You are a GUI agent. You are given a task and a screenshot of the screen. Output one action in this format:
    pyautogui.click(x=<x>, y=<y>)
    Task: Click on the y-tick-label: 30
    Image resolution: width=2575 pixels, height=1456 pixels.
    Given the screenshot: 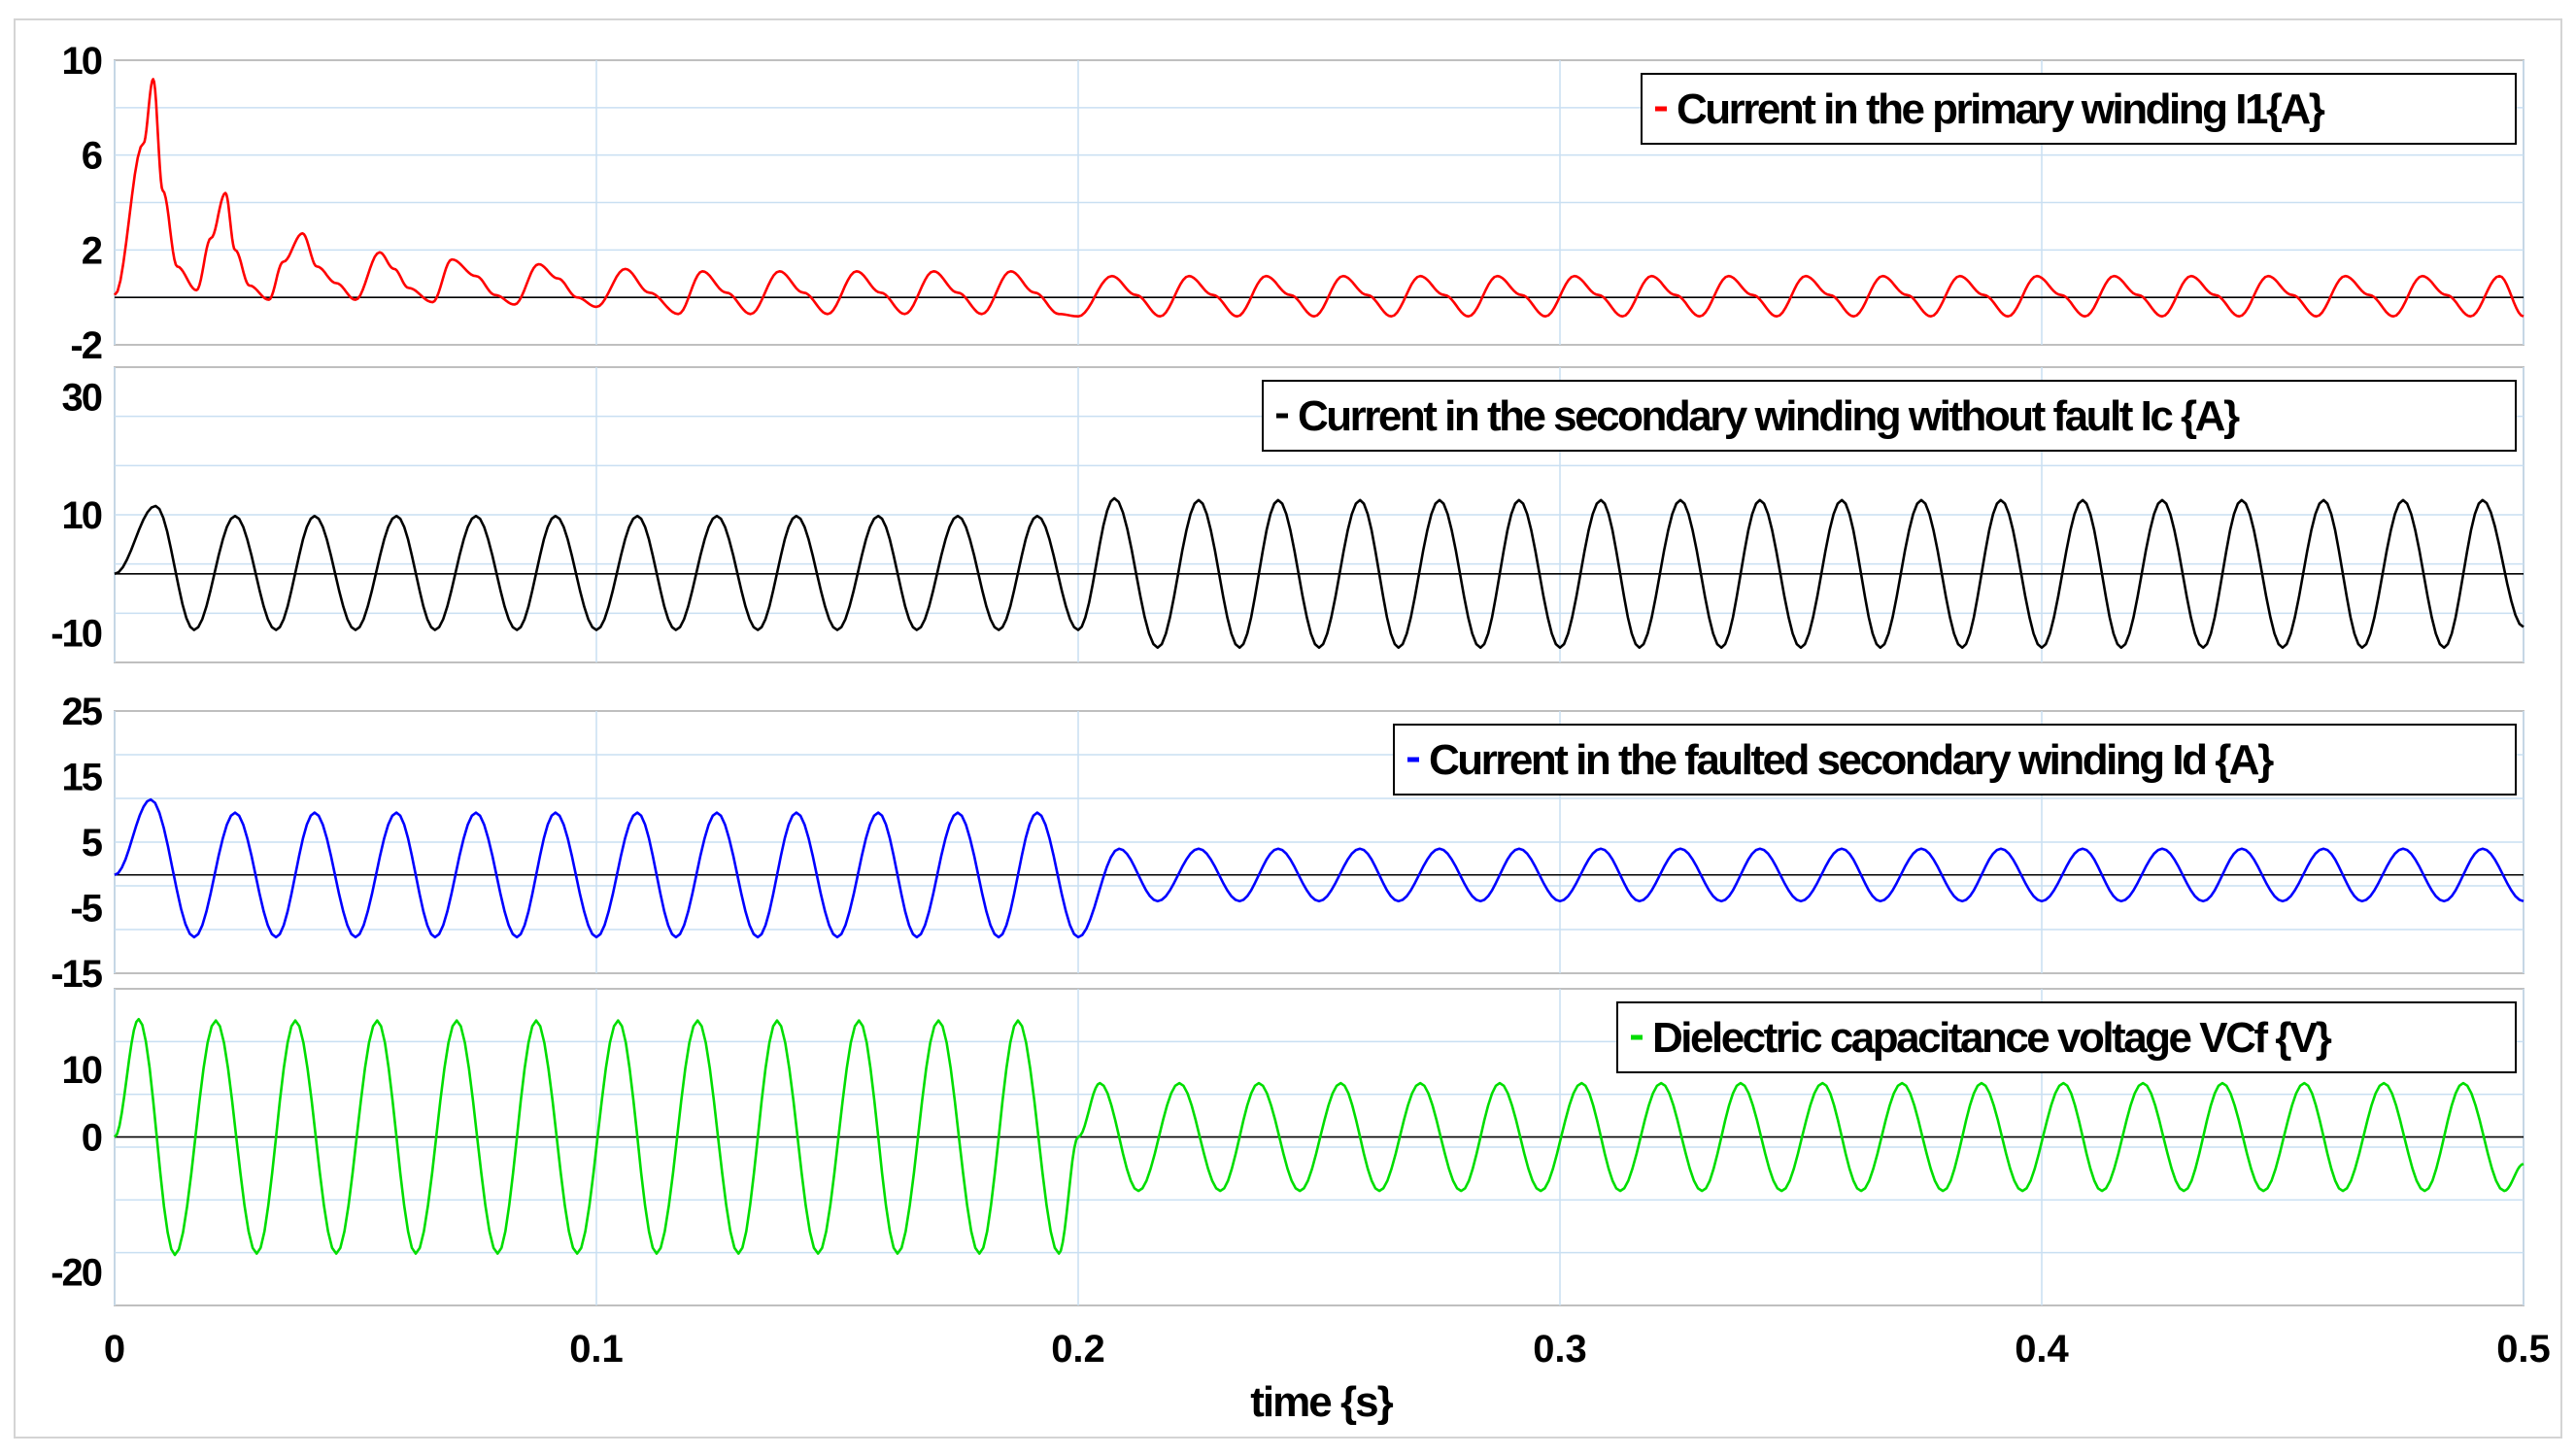 What is the action you would take?
    pyautogui.click(x=82, y=397)
    